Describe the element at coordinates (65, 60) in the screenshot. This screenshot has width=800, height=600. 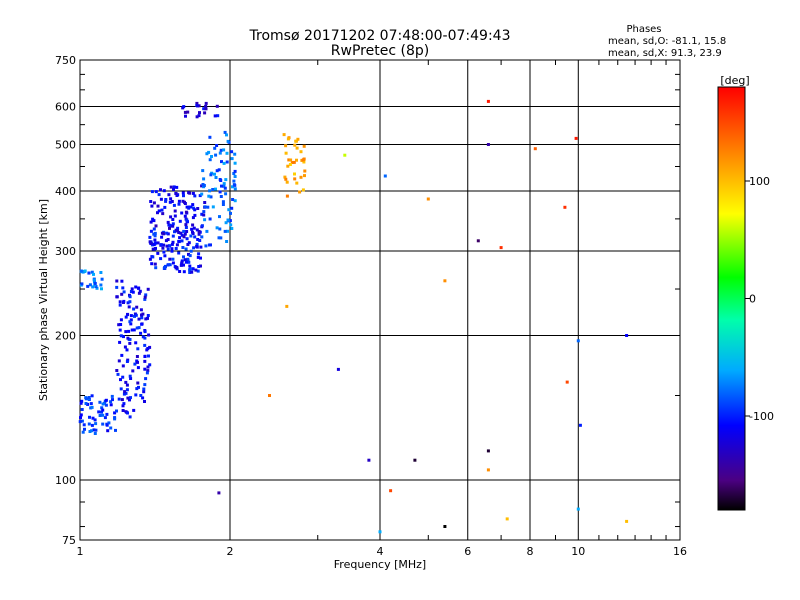
I see `y-tick-label: 750` at that location.